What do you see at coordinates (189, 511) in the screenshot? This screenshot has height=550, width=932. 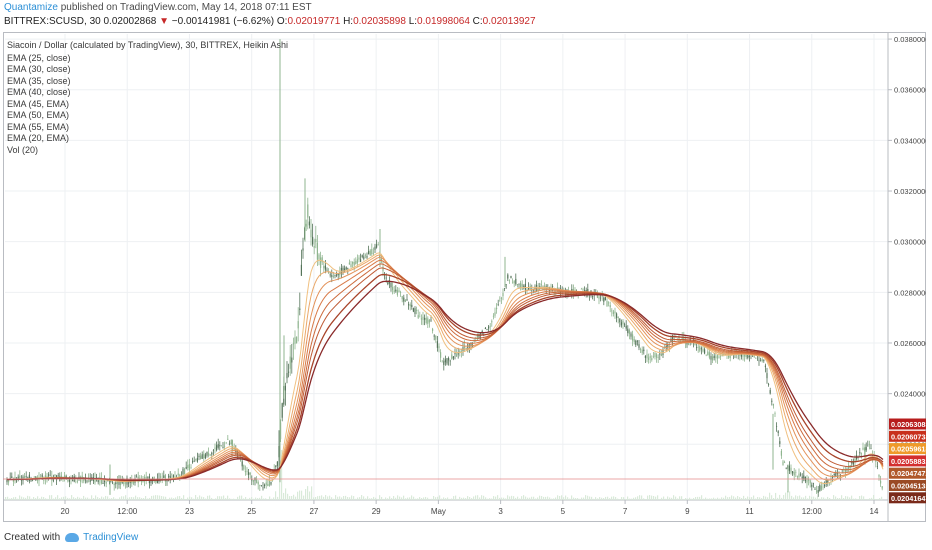 I see `x-tick-label: 23` at bounding box center [189, 511].